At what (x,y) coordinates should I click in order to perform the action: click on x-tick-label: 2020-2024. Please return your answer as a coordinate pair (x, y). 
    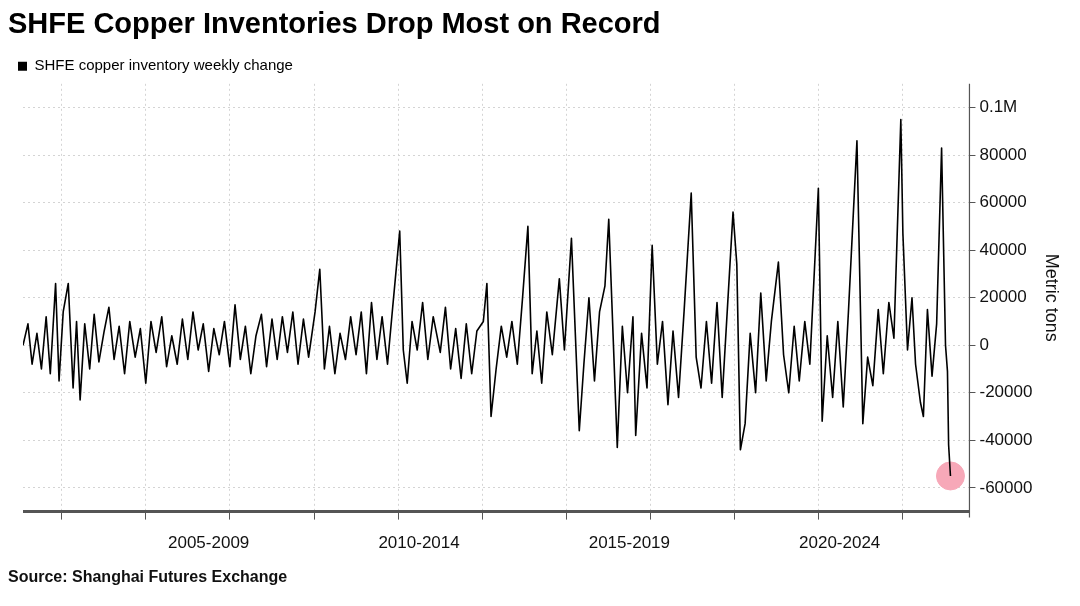
    Looking at the image, I should click on (840, 543).